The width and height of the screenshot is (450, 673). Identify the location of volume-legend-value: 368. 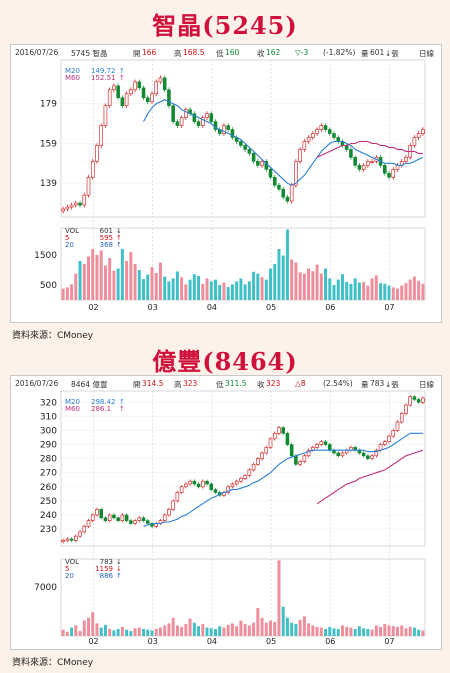
(106, 245).